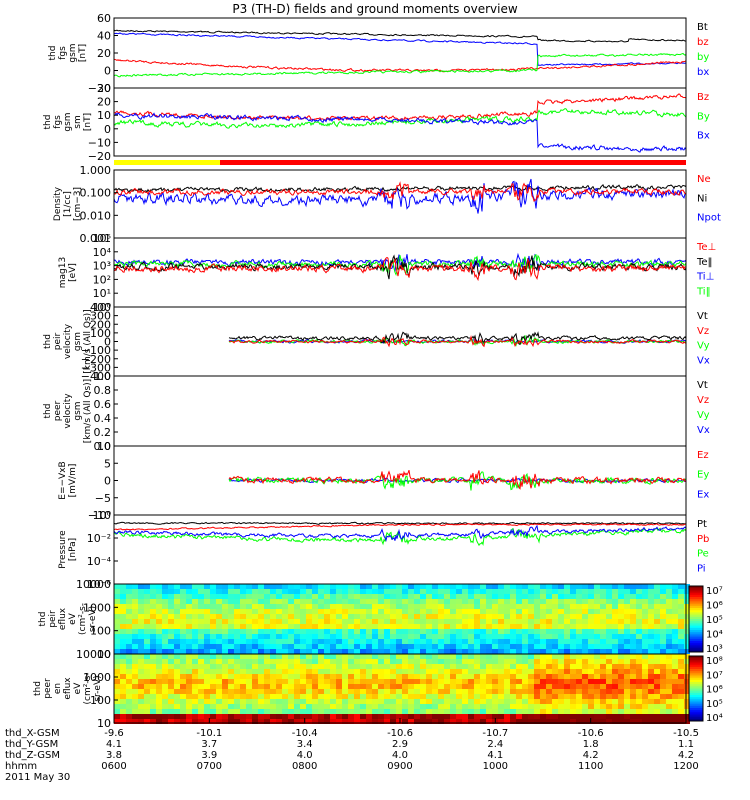 The image size is (750, 800). What do you see at coordinates (73, 52) in the screenshot?
I see `y-axis-label: gsm` at bounding box center [73, 52].